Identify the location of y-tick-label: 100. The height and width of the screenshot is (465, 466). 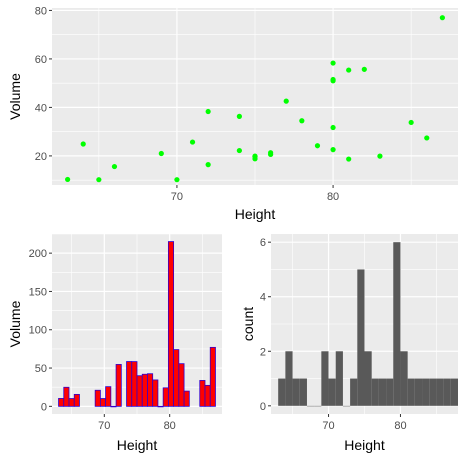
(38, 331).